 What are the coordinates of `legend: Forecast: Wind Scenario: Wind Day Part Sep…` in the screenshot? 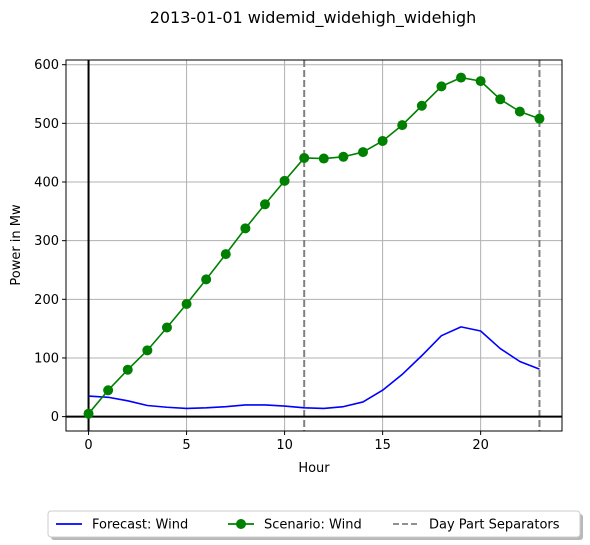 It's located at (315, 525).